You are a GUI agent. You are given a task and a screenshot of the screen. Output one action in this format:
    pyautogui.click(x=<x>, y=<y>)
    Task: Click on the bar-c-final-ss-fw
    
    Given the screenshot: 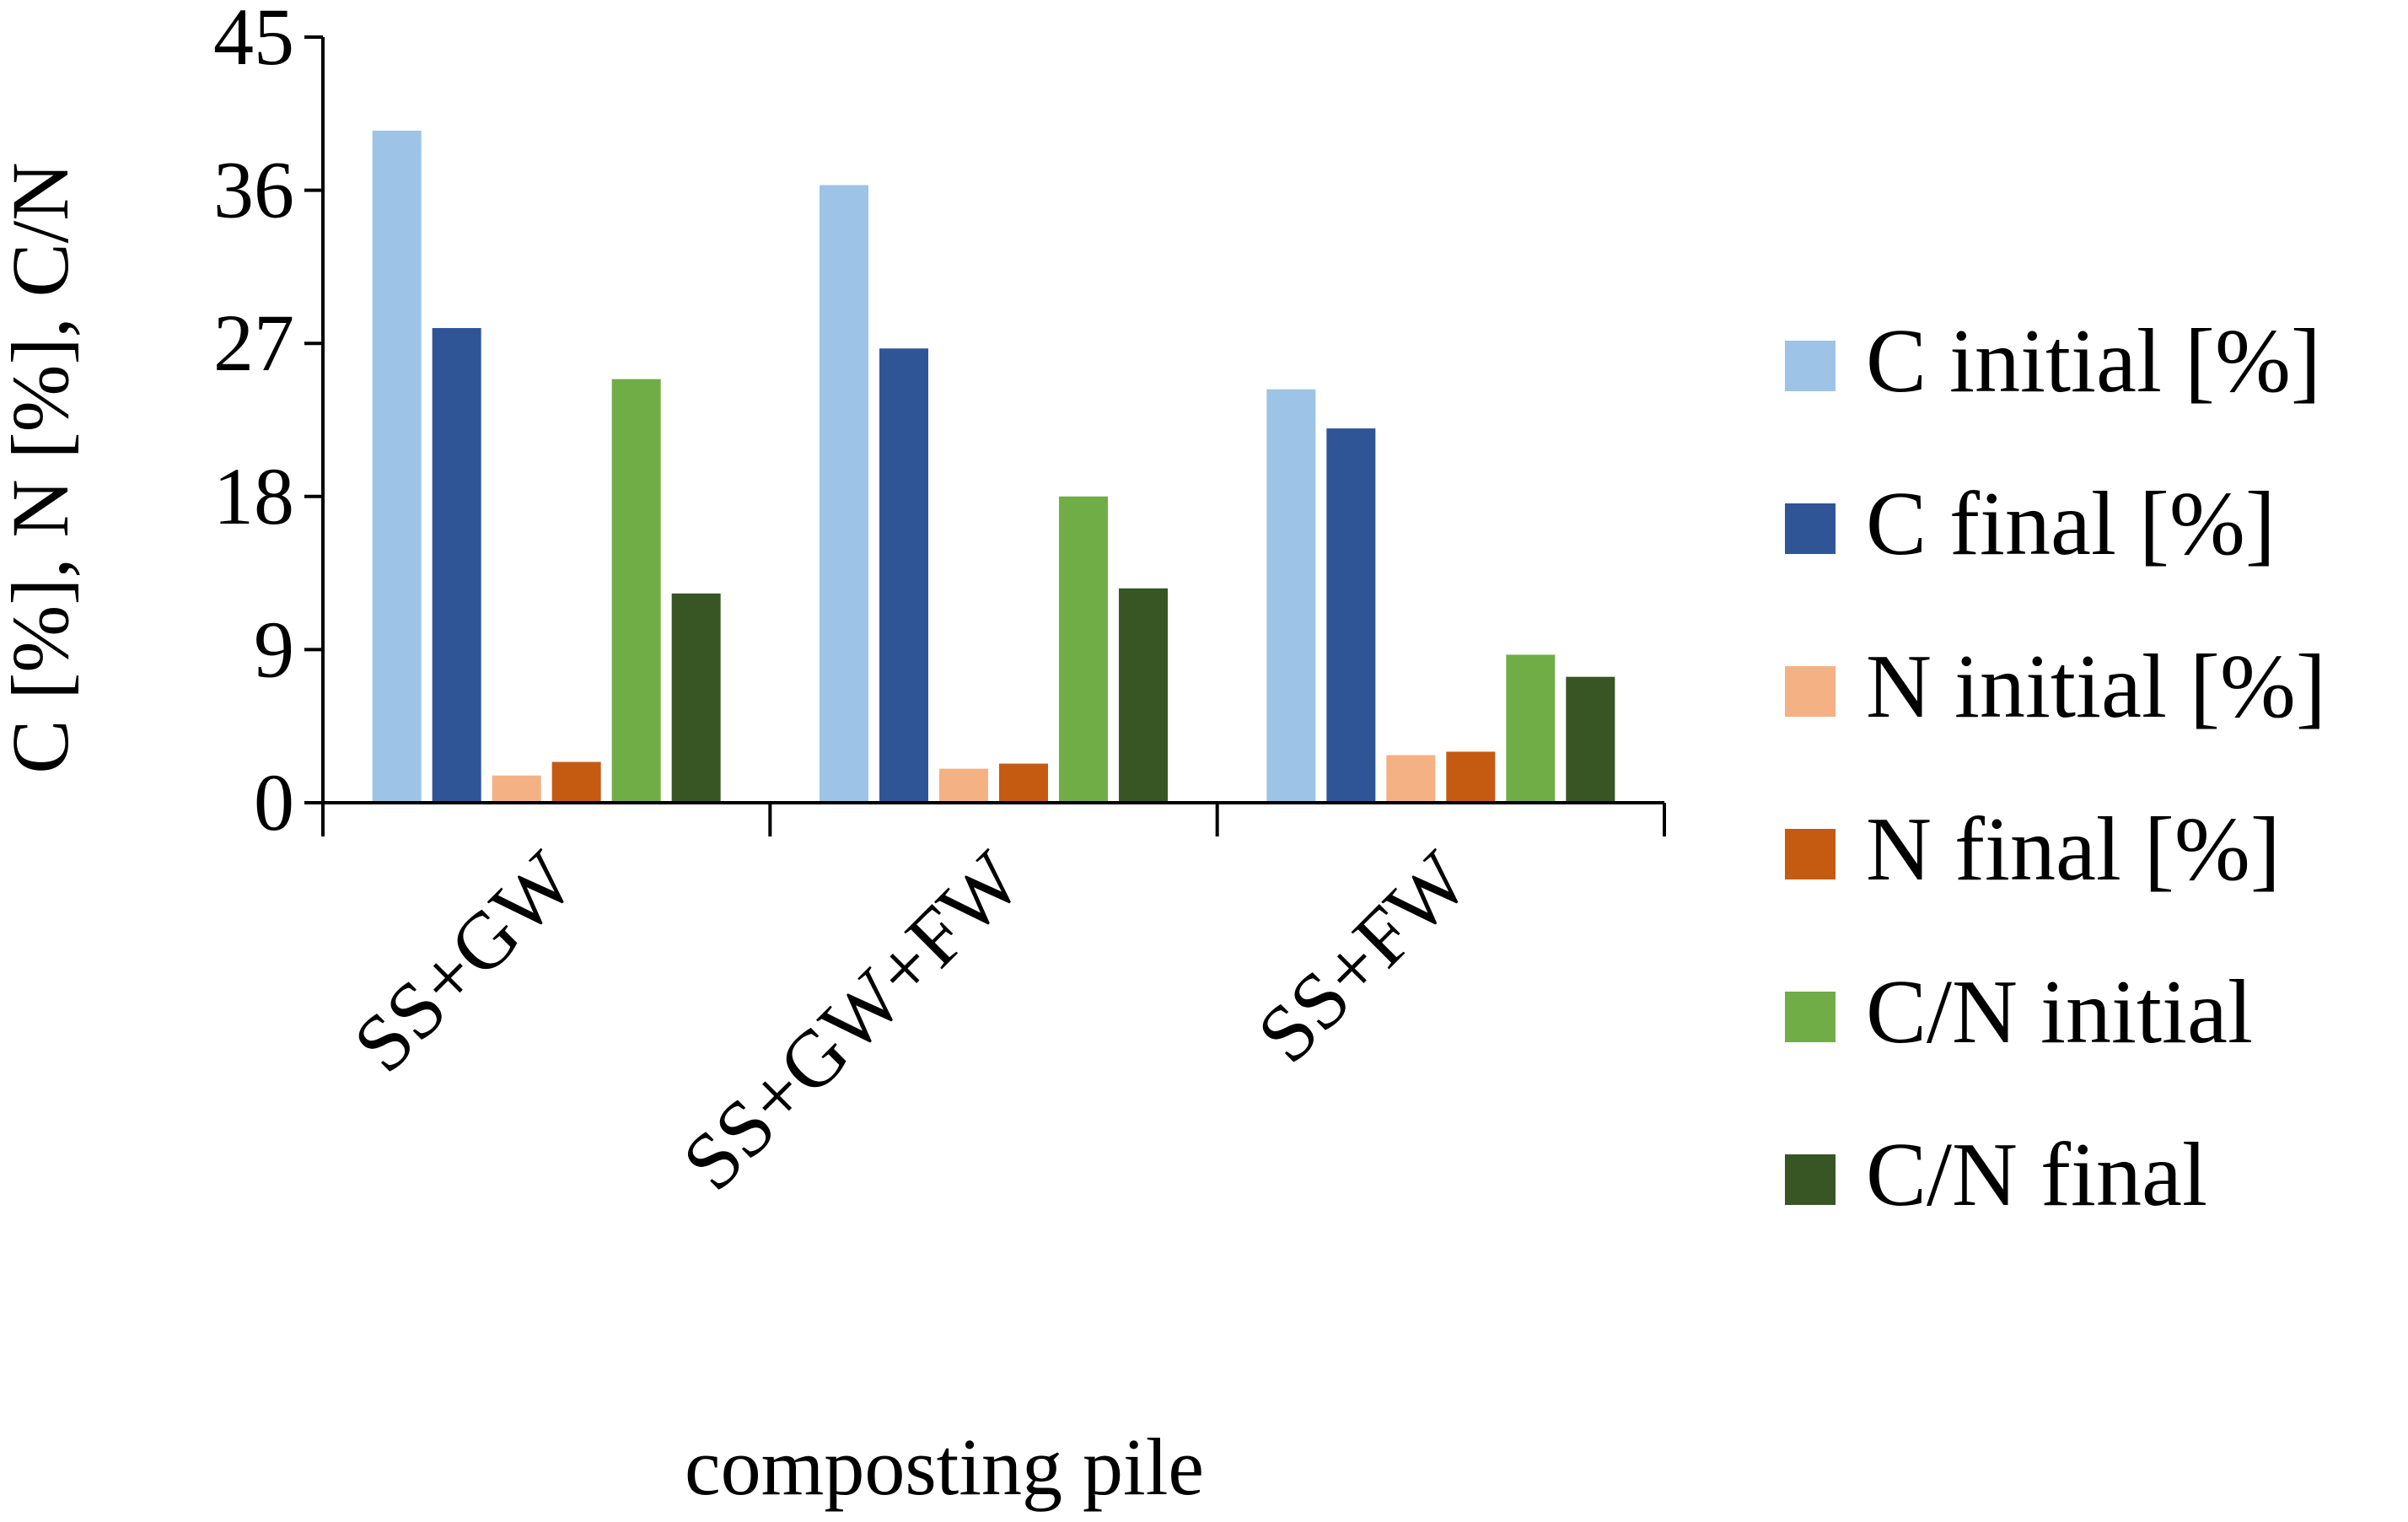 What is the action you would take?
    pyautogui.click(x=1351, y=615)
    